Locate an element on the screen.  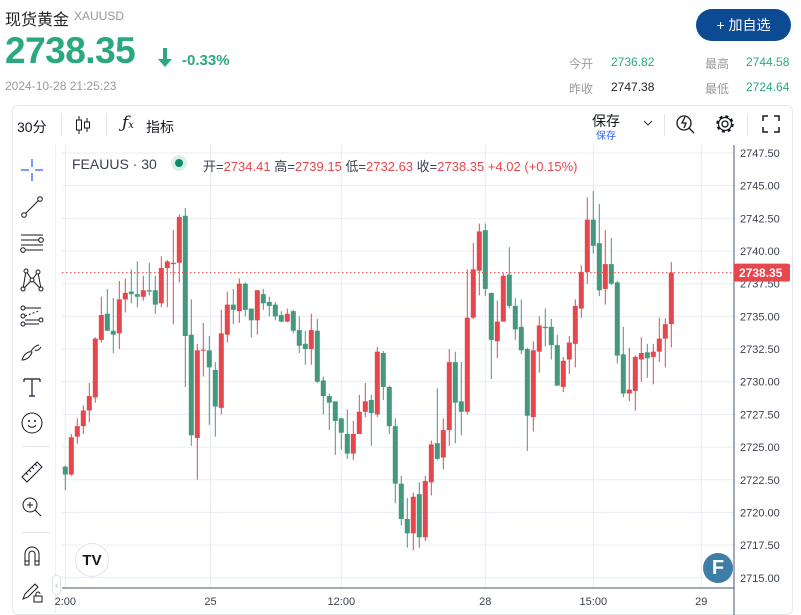
stat-value-low: 2724.64 is located at coordinates (768, 87).